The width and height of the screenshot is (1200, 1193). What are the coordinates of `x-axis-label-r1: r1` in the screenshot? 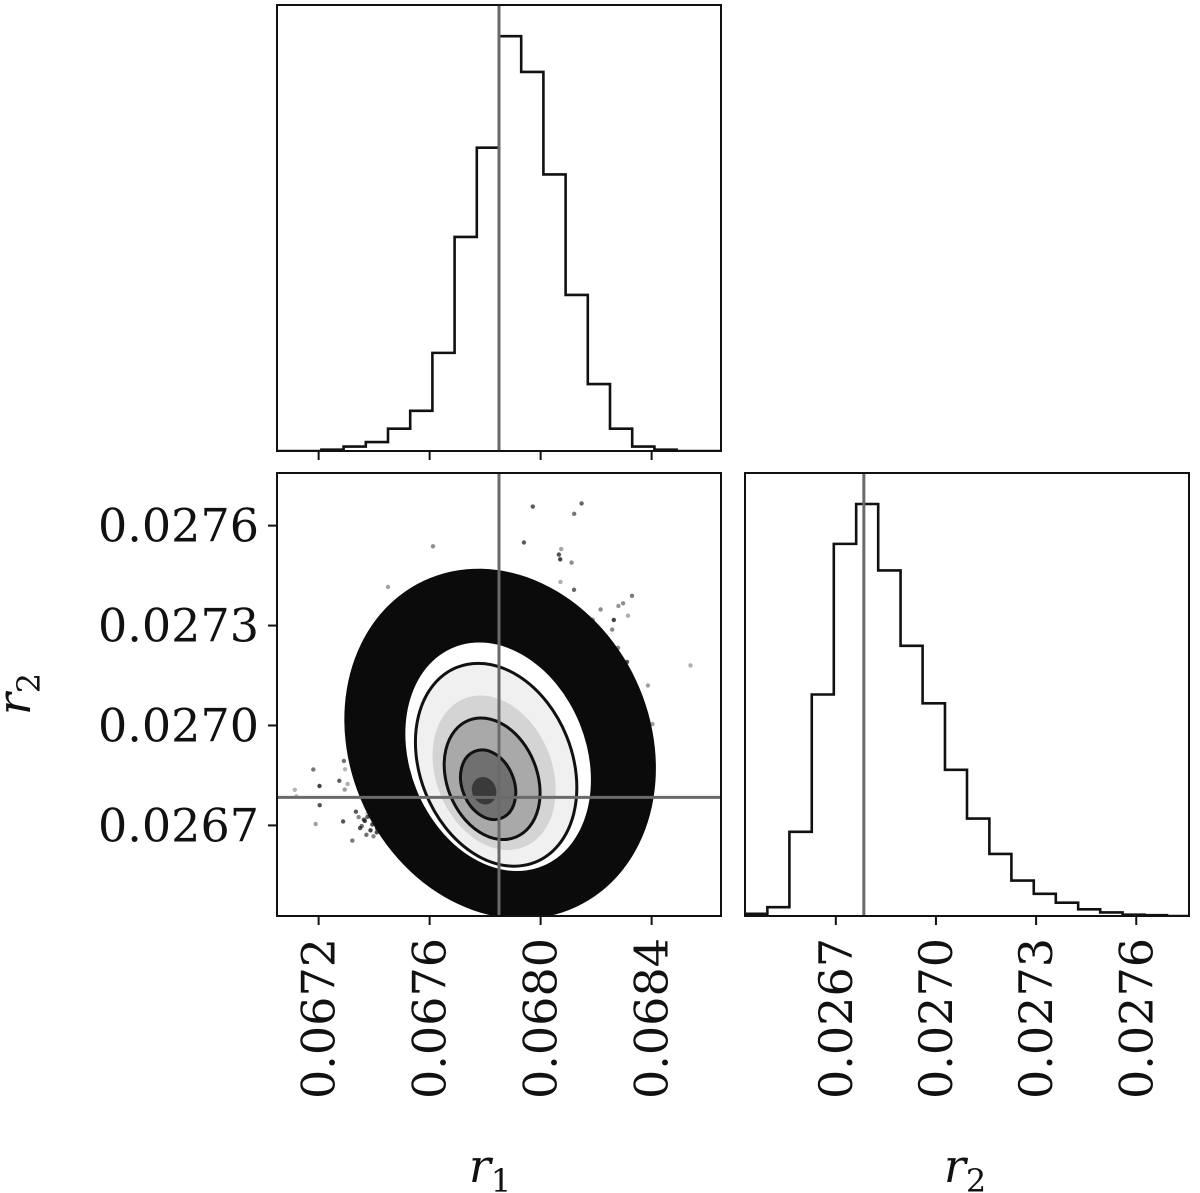 It's located at (490, 1166).